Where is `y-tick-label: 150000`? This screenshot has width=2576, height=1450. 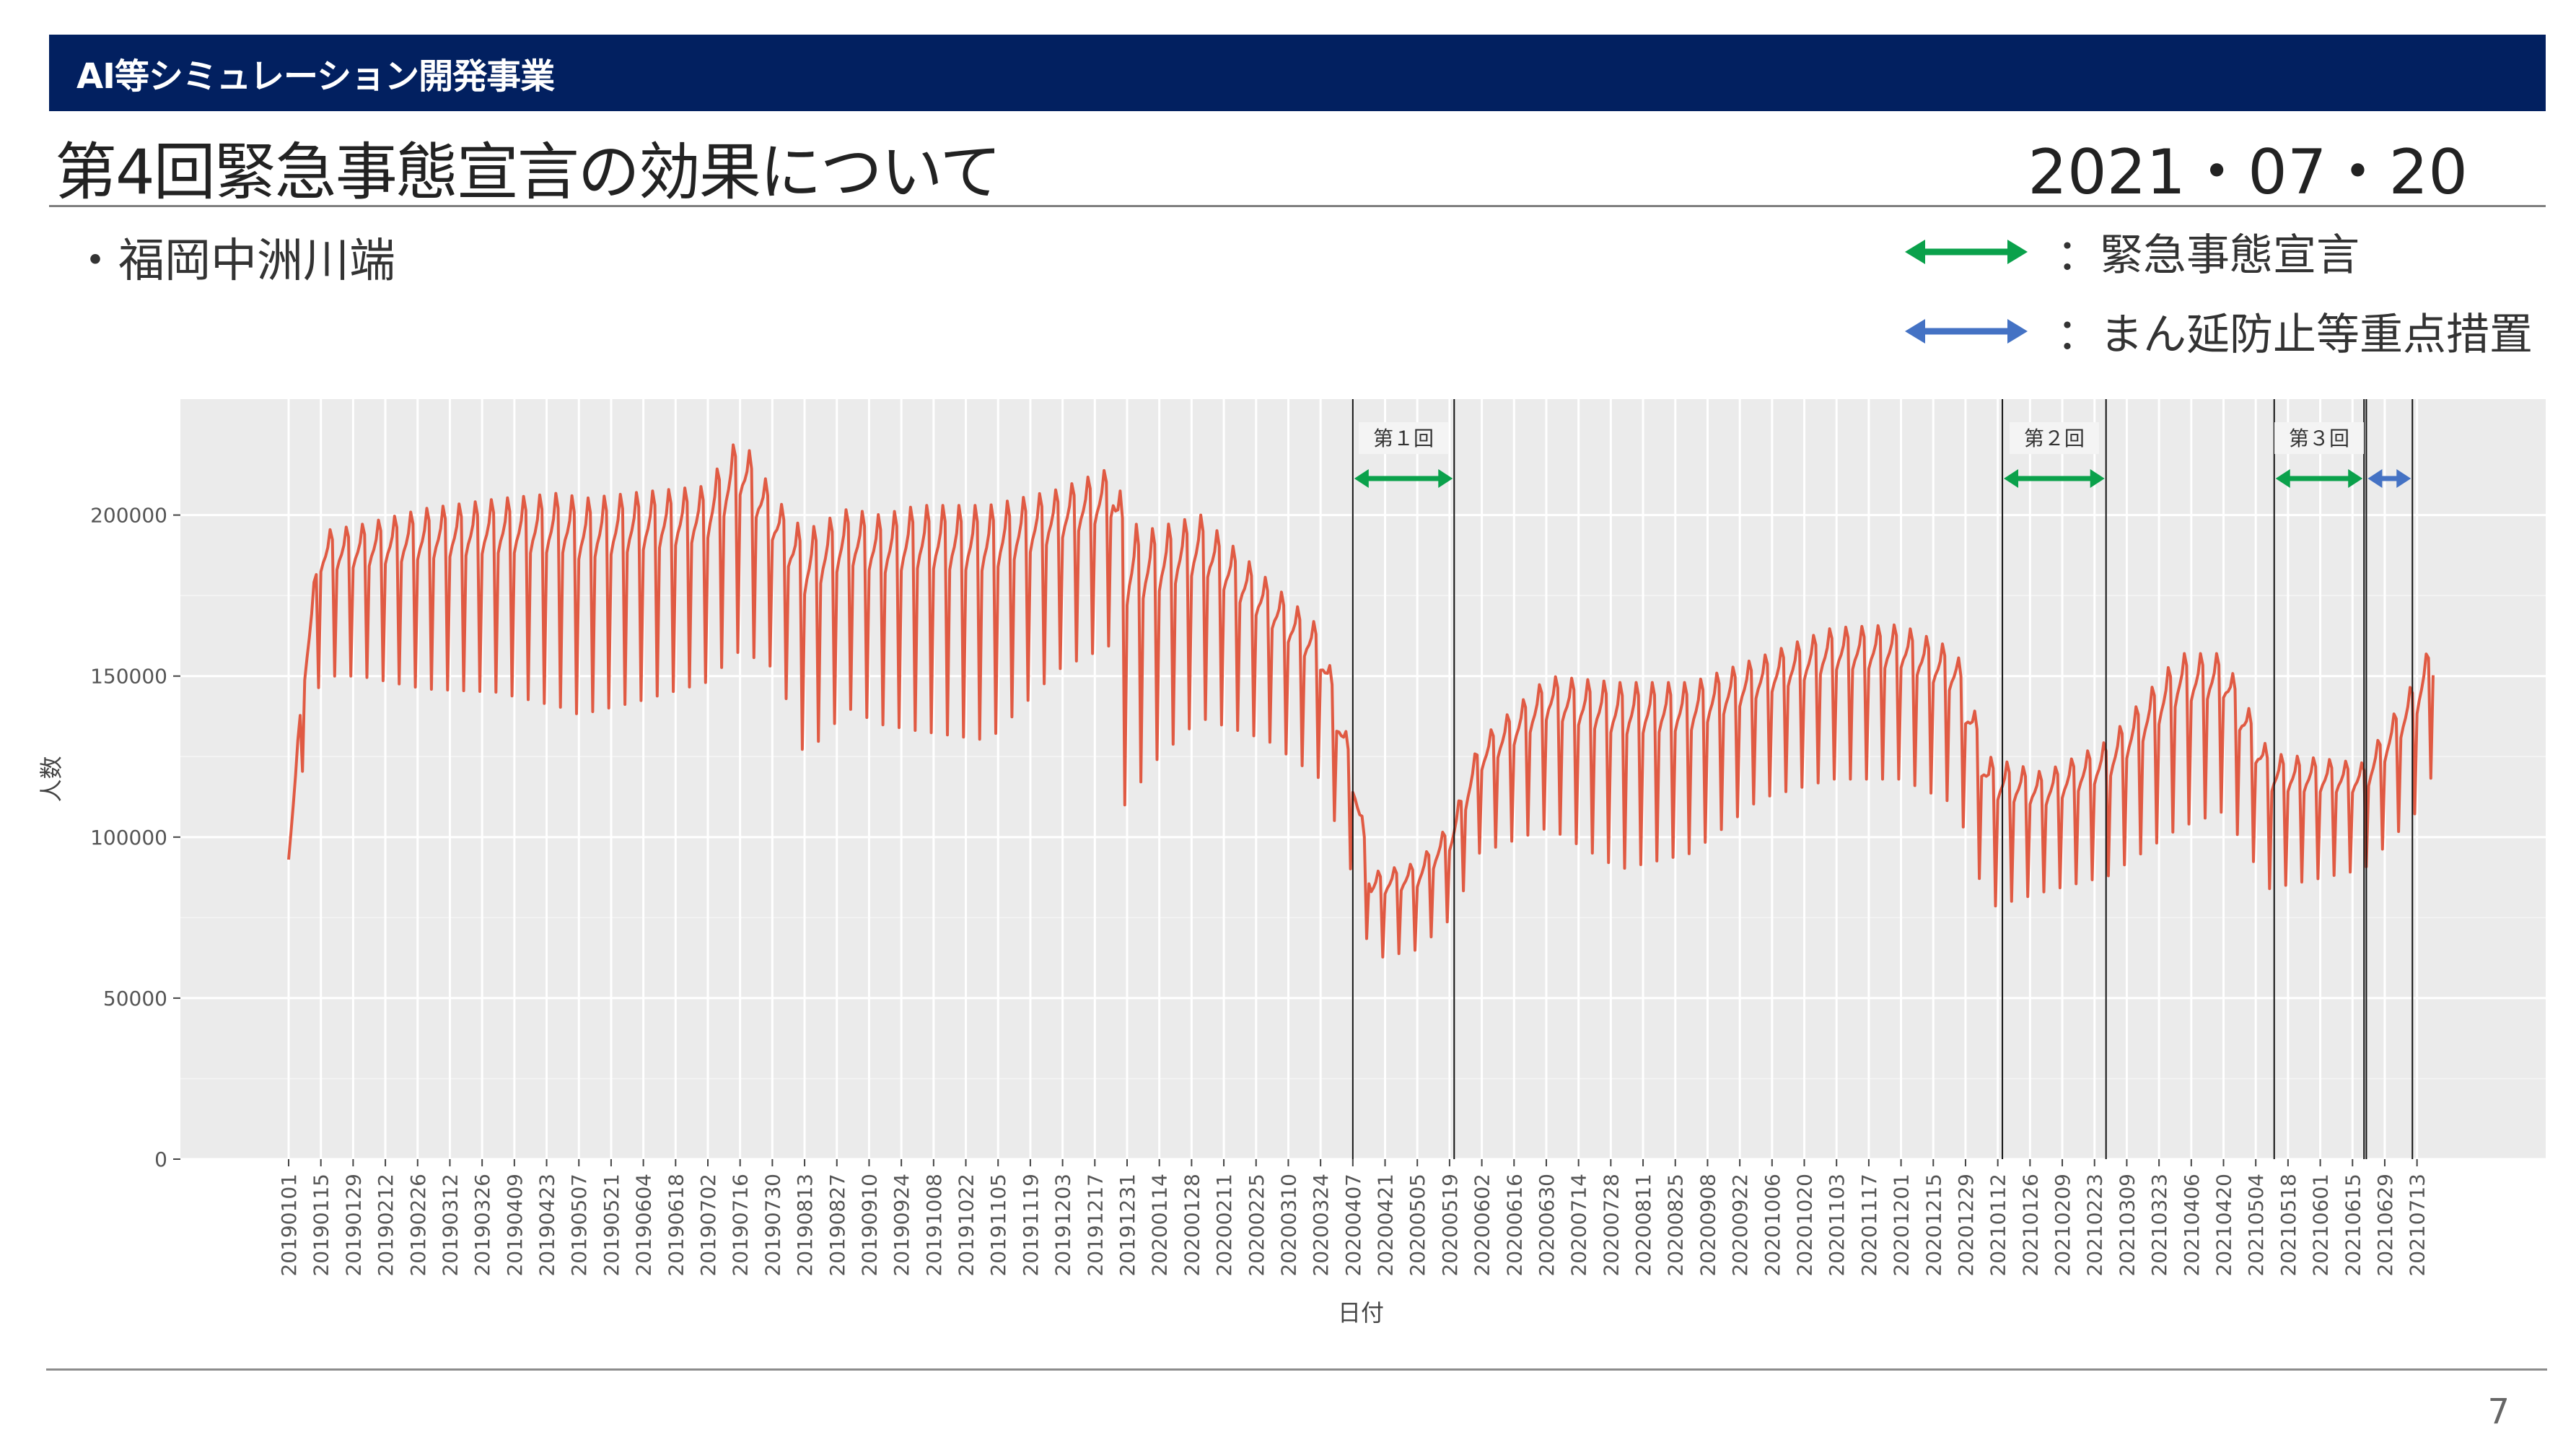 y-tick-label: 150000 is located at coordinates (128, 677).